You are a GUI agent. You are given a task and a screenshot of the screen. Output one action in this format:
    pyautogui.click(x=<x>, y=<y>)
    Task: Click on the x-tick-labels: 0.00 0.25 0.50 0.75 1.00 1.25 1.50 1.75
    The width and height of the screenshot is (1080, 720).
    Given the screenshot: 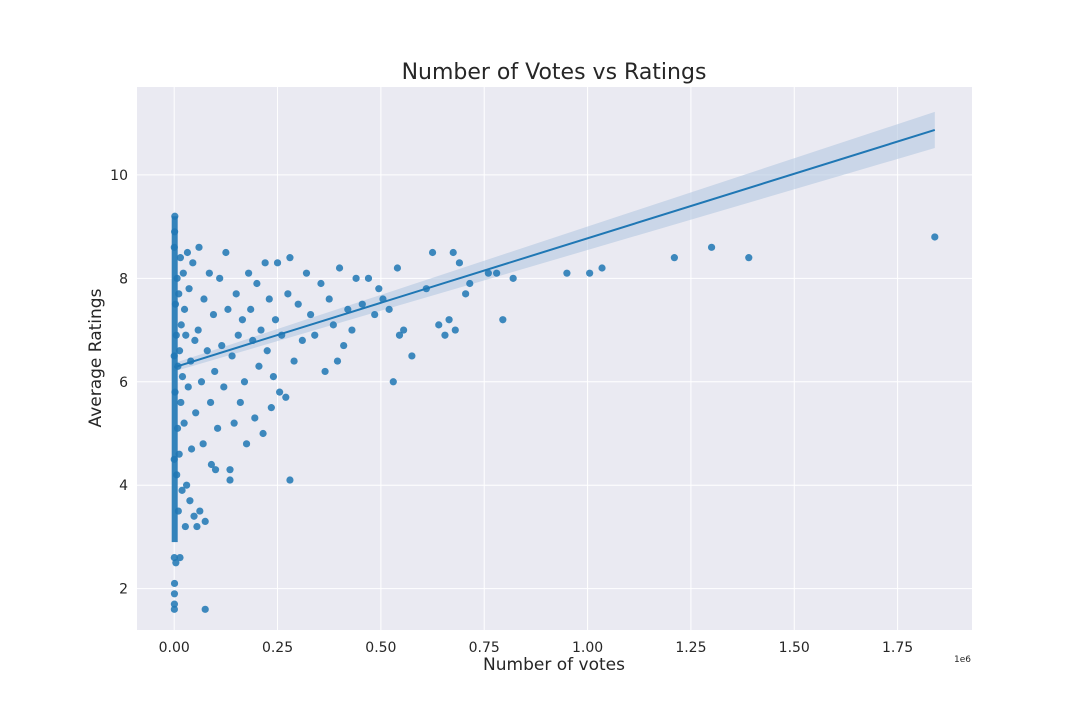 What is the action you would take?
    pyautogui.click(x=536, y=648)
    